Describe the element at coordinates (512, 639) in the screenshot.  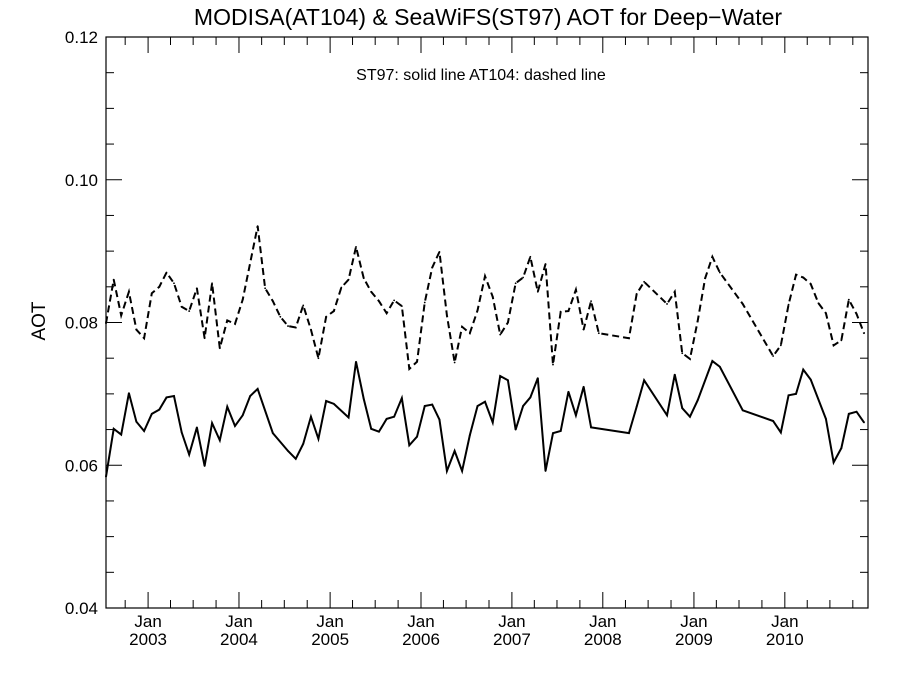
I see `x-tick-label-year: 2007` at that location.